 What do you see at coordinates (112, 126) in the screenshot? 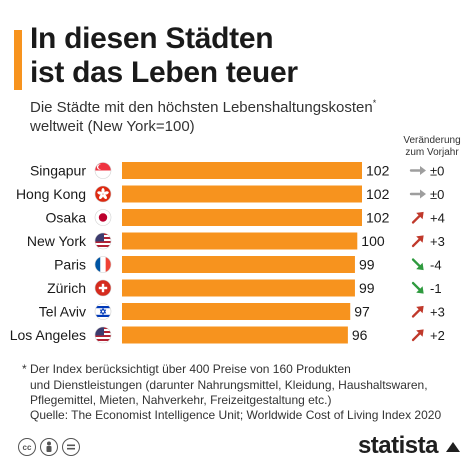
I see `subtitle-line-2: weltweit (New York=100)` at bounding box center [112, 126].